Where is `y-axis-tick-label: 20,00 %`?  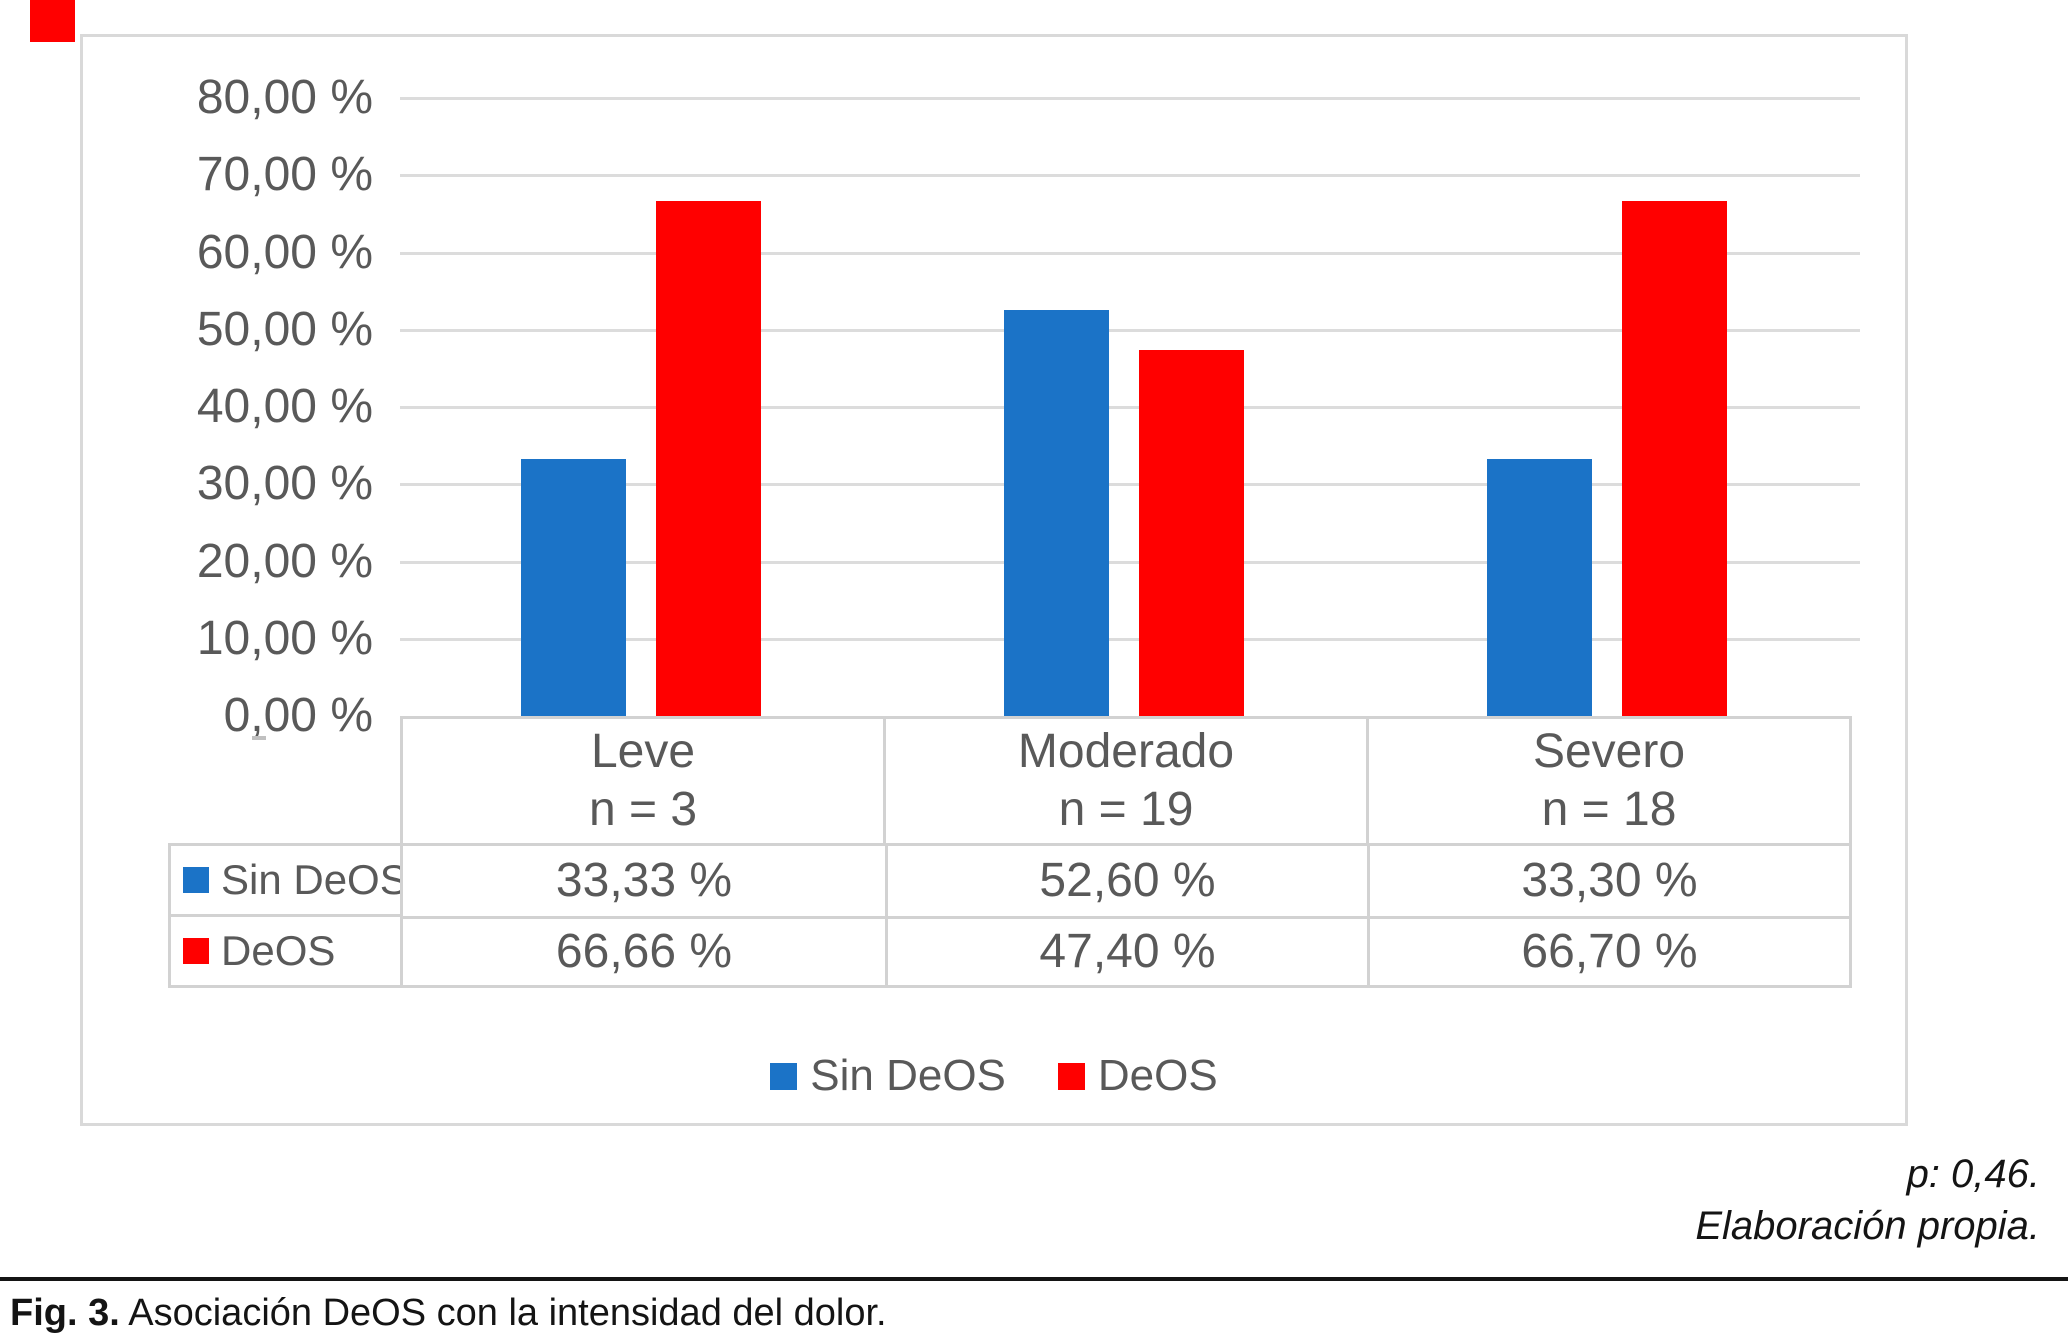
y-axis-tick-label: 20,00 % is located at coordinates (284, 561).